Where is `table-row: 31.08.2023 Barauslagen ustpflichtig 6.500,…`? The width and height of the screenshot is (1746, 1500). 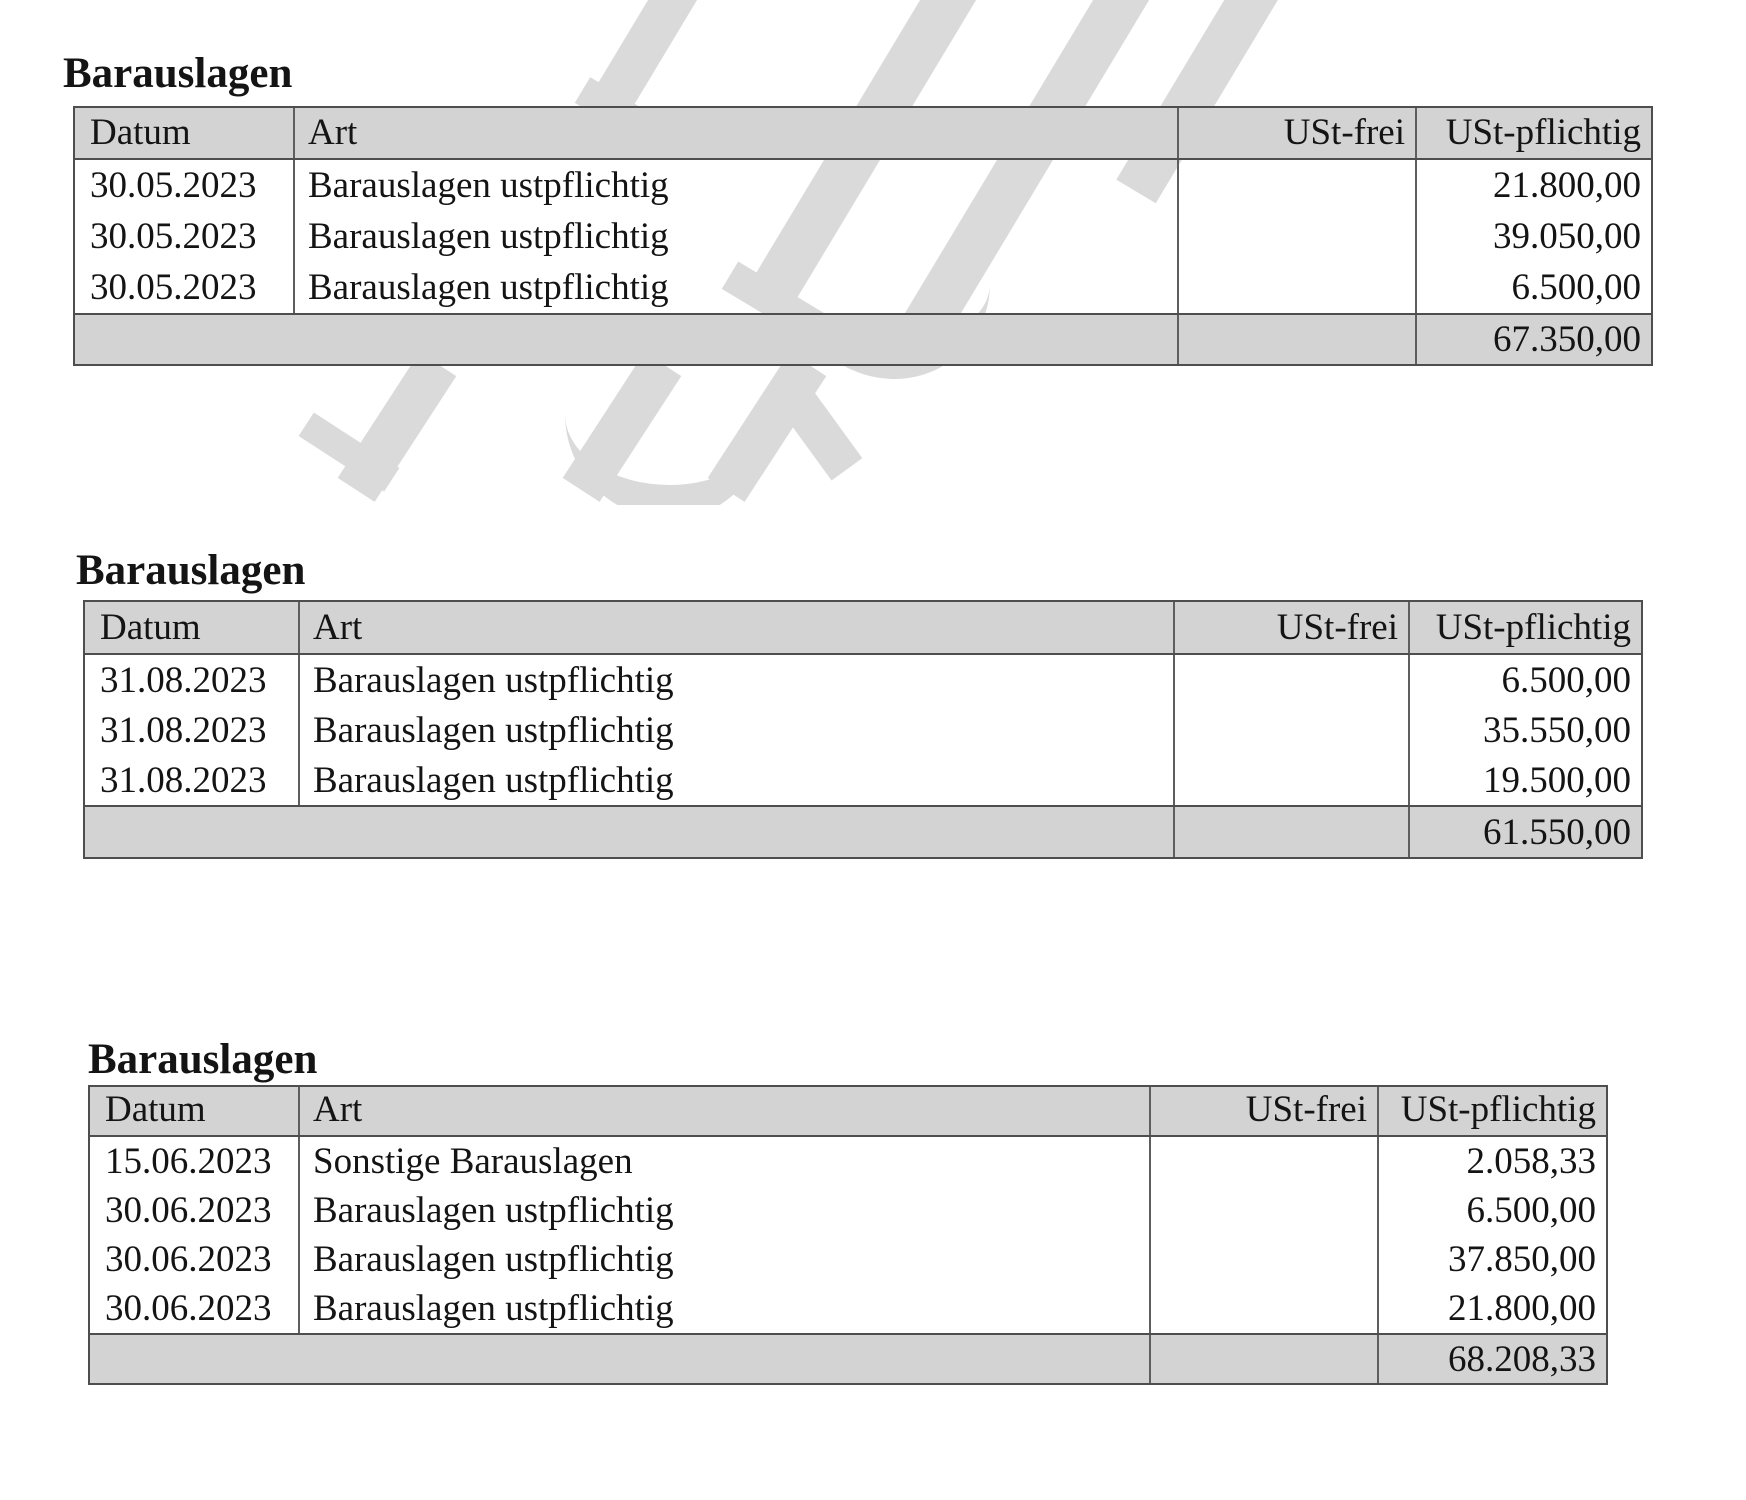
table-row: 31.08.2023 Barauslagen ustpflichtig 6.500,… is located at coordinates (863, 680).